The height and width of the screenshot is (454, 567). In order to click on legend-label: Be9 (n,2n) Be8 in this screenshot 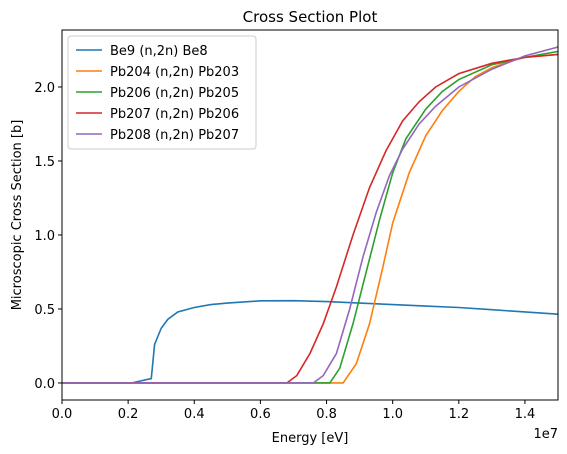, I will do `click(159, 51)`.